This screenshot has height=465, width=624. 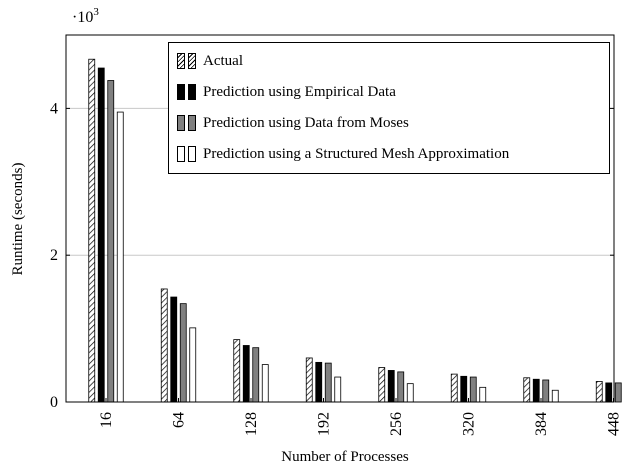 What do you see at coordinates (541, 424) in the screenshot?
I see `x-tick-label: 384` at bounding box center [541, 424].